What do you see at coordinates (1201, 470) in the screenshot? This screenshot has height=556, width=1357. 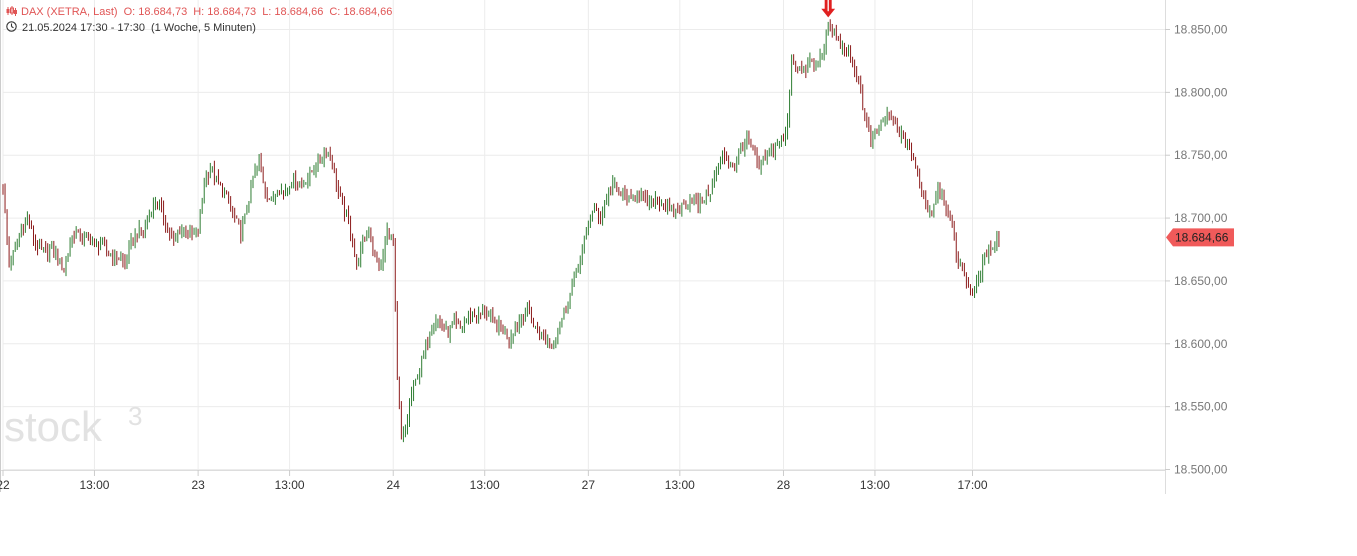 I see `y-tick-label: 18.500,00` at bounding box center [1201, 470].